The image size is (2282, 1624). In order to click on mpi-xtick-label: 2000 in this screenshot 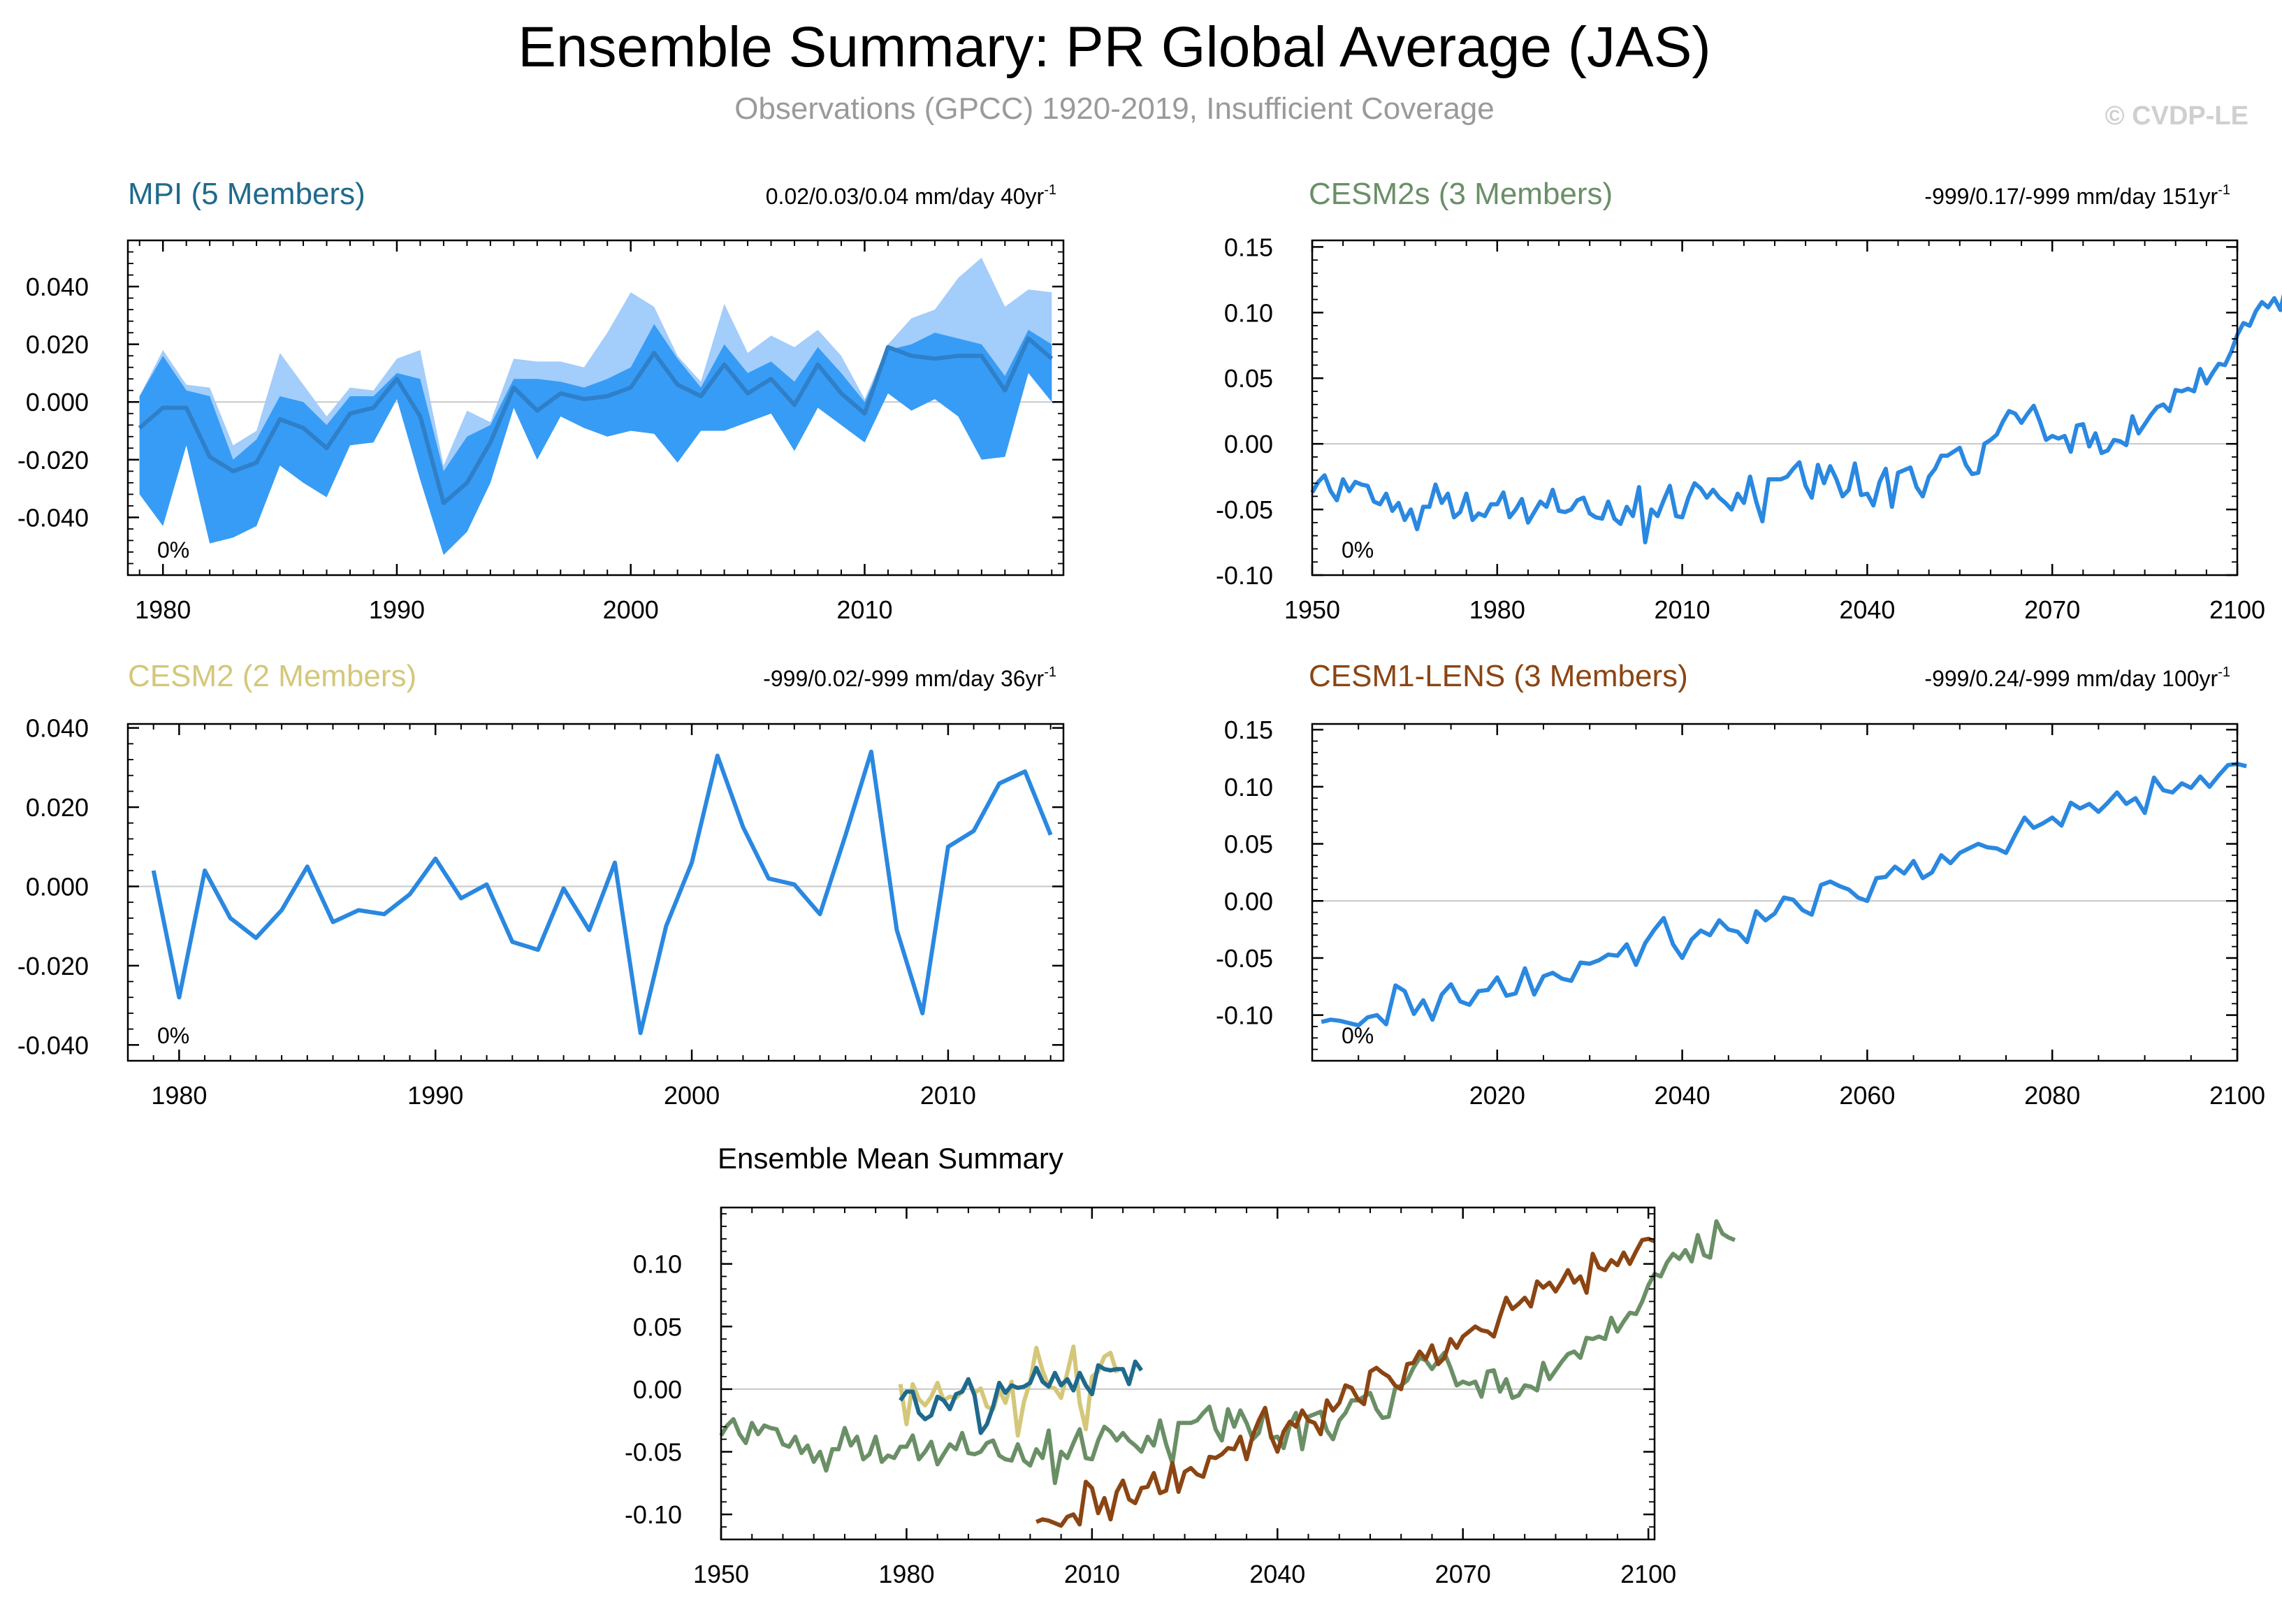, I will do `click(631, 610)`.